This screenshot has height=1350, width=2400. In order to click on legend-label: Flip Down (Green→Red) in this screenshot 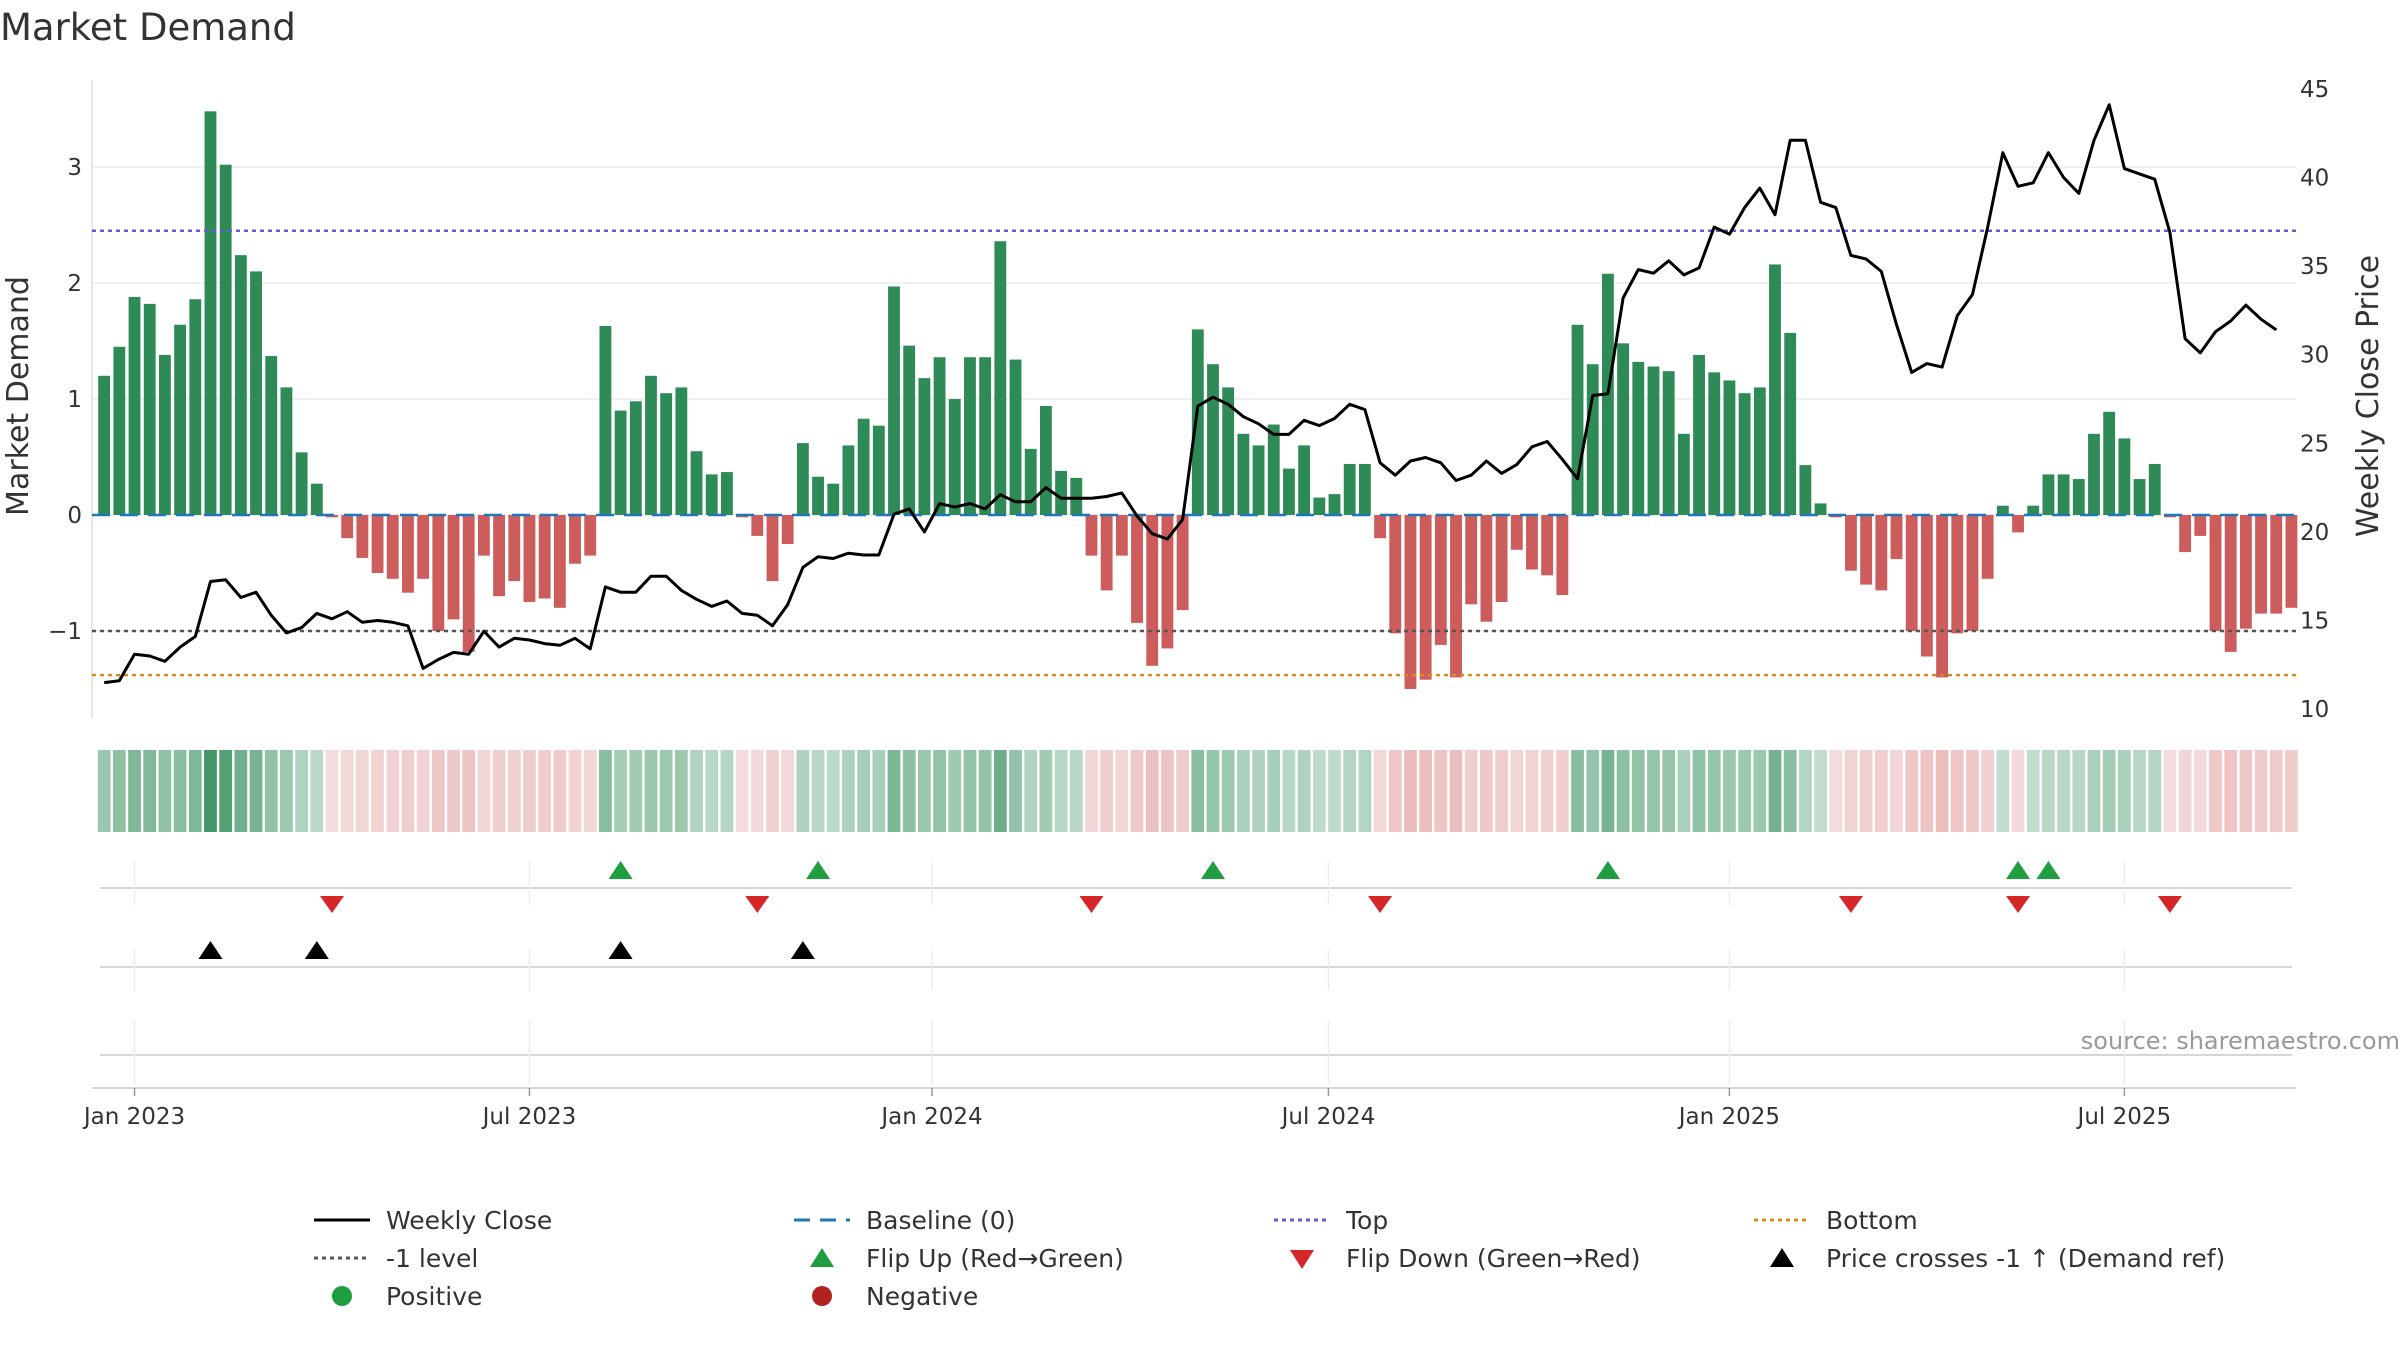, I will do `click(1493, 1258)`.